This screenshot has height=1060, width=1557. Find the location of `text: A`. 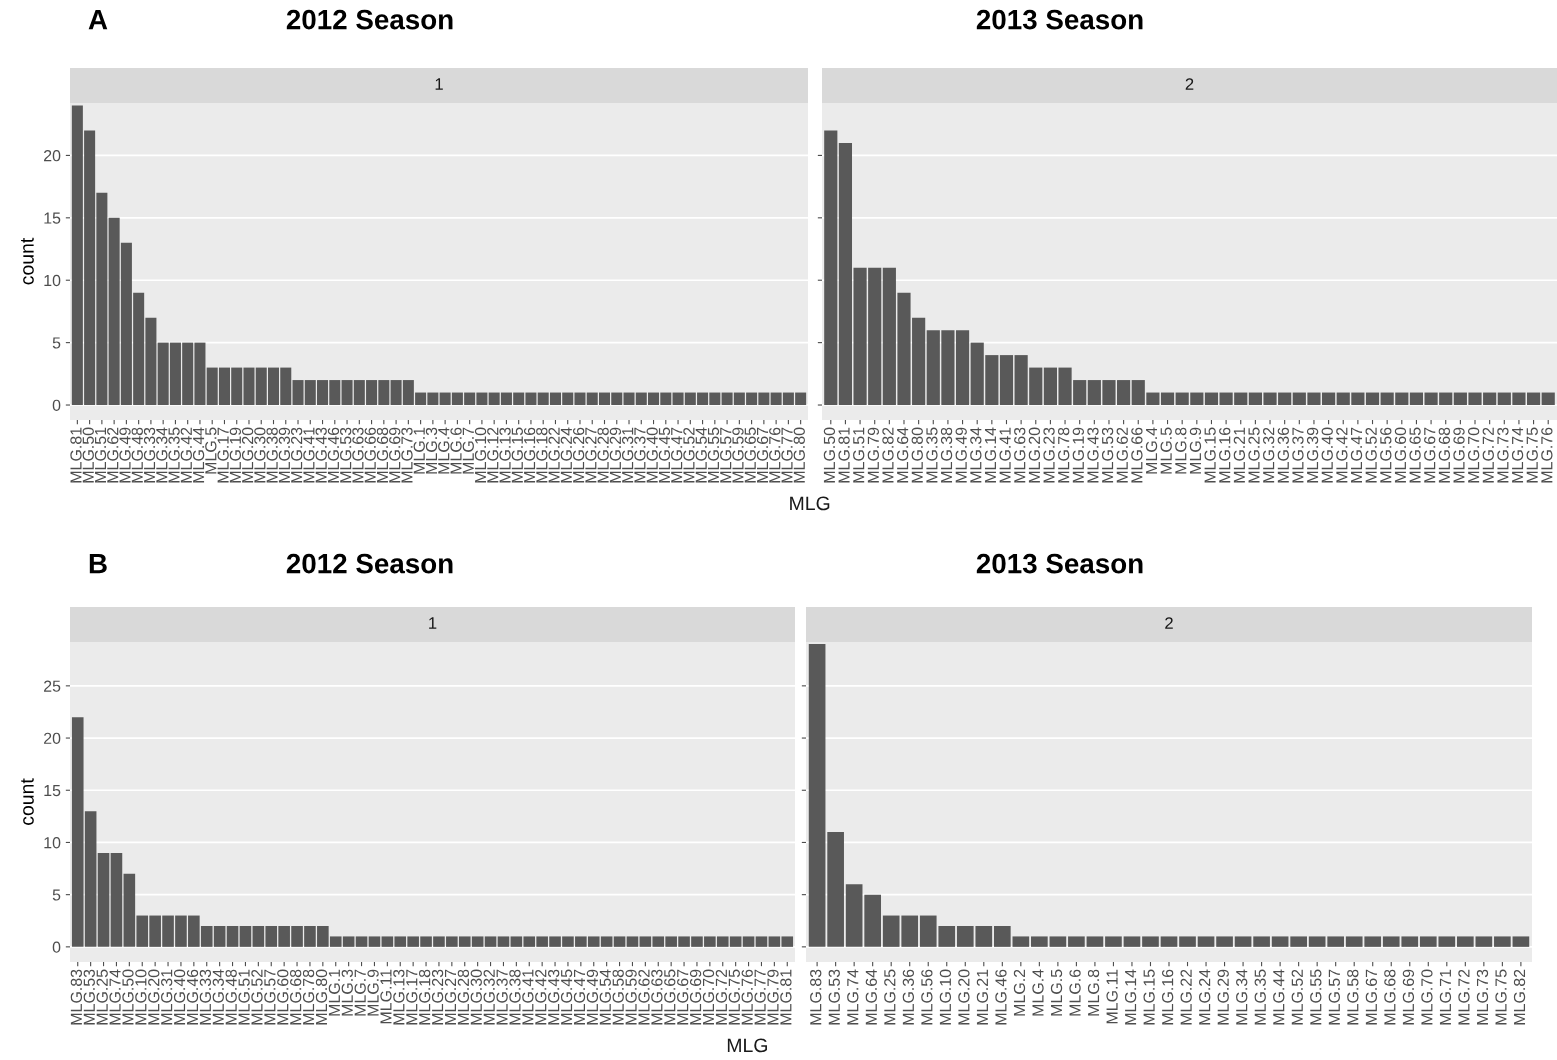

text: A is located at coordinates (98, 20).